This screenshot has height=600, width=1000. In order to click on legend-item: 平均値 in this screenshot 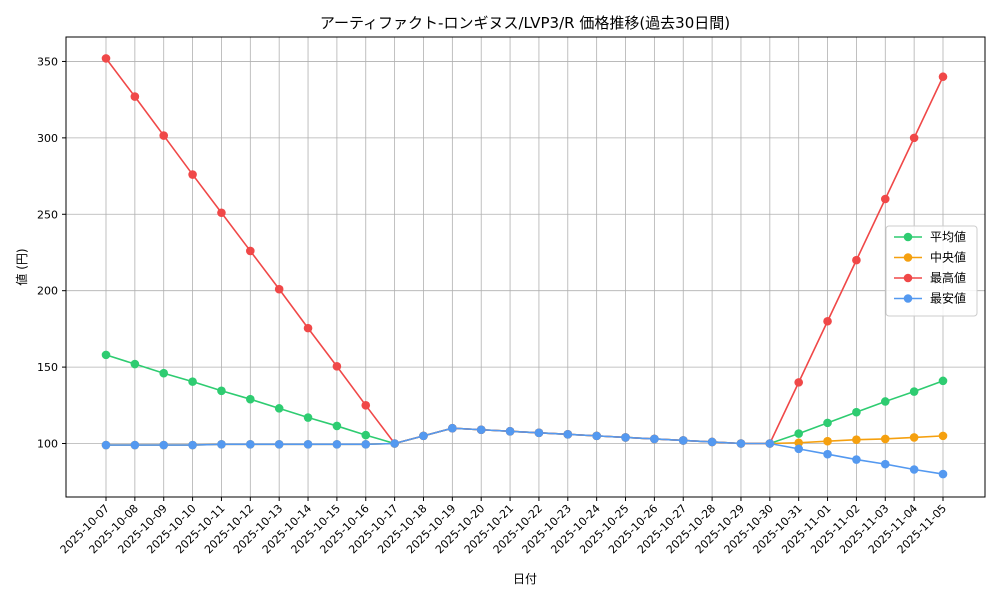, I will do `click(930, 236)`.